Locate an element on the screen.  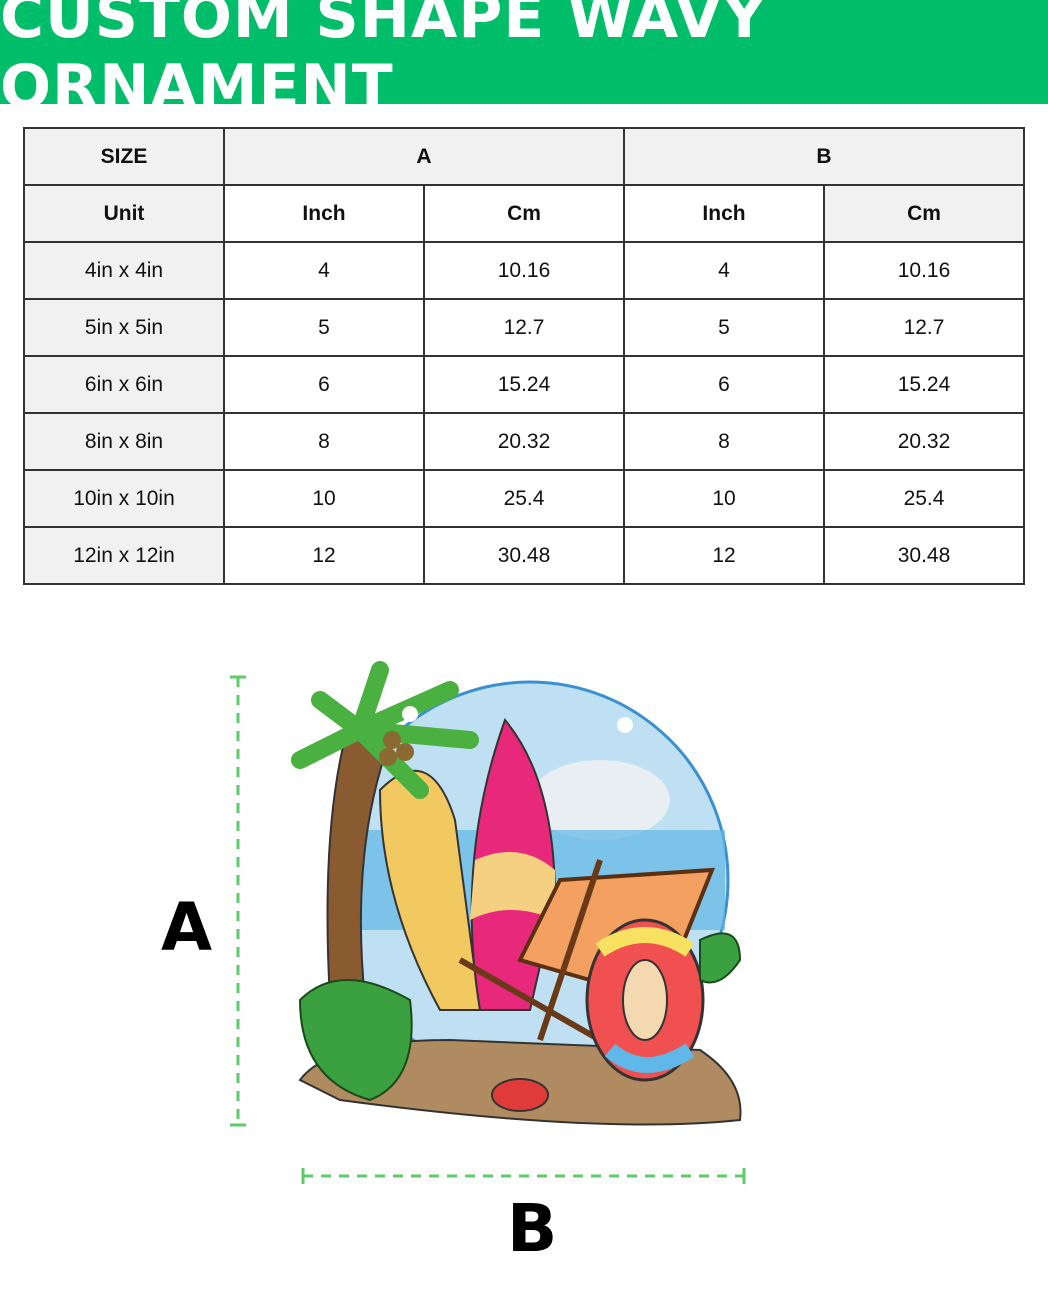
cell-size: 8in x 8in is located at coordinates (124, 441).